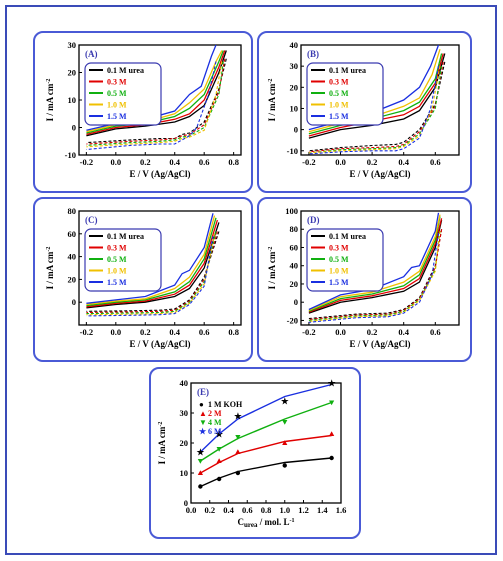 The height and width of the screenshot is (561, 503). I want to click on y-tick-label: 100, so click(291, 211).